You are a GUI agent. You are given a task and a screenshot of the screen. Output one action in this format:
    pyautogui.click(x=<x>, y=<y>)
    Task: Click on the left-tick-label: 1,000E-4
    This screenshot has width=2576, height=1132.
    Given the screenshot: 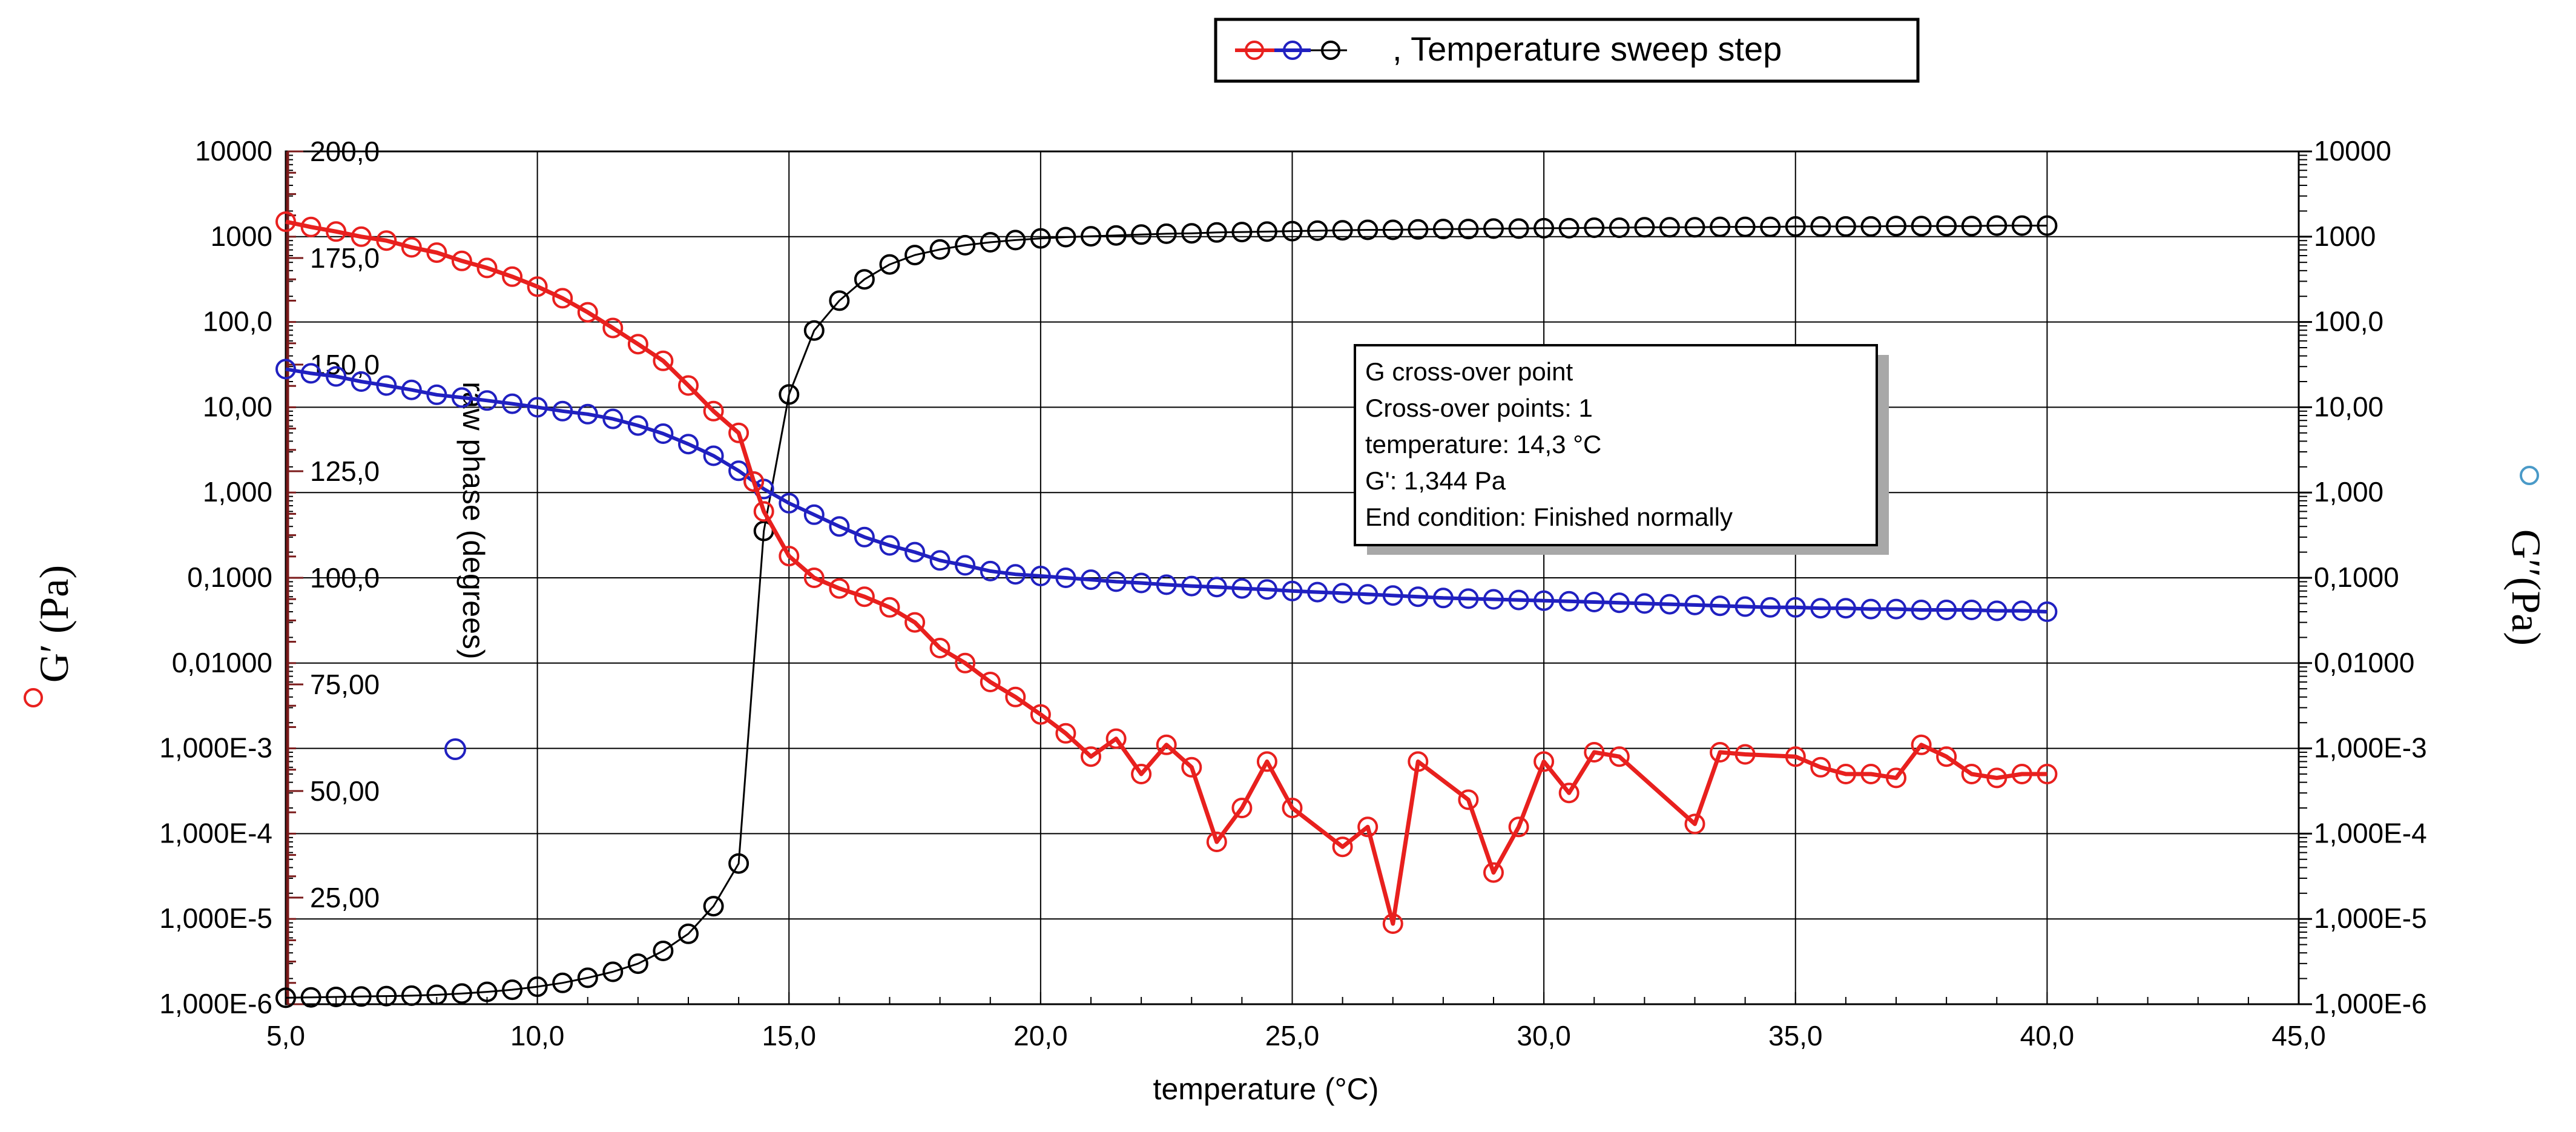 What is the action you would take?
    pyautogui.click(x=215, y=833)
    